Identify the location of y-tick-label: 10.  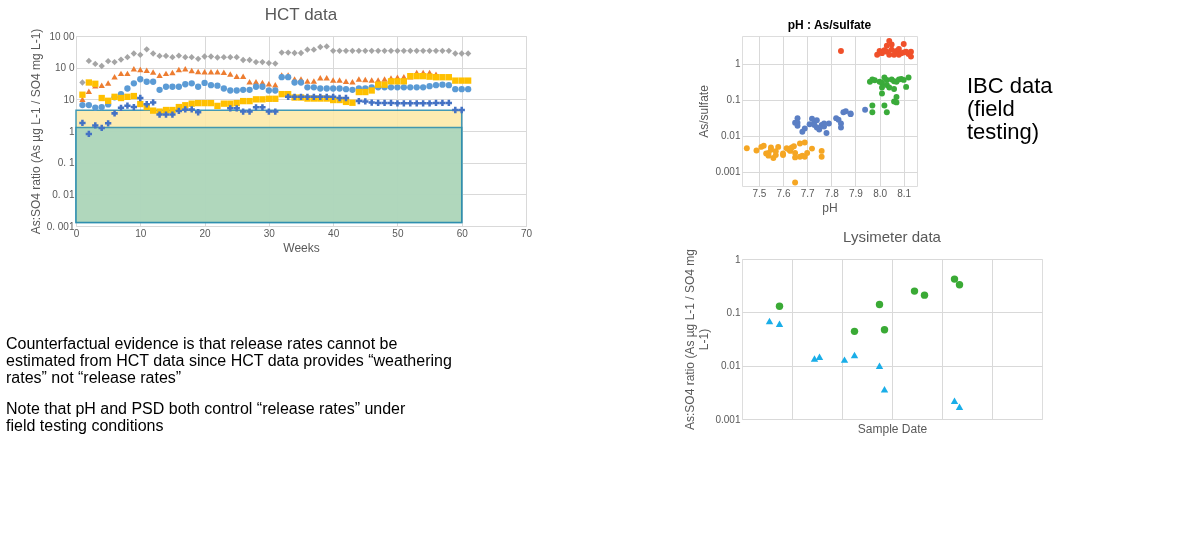
(69, 99).